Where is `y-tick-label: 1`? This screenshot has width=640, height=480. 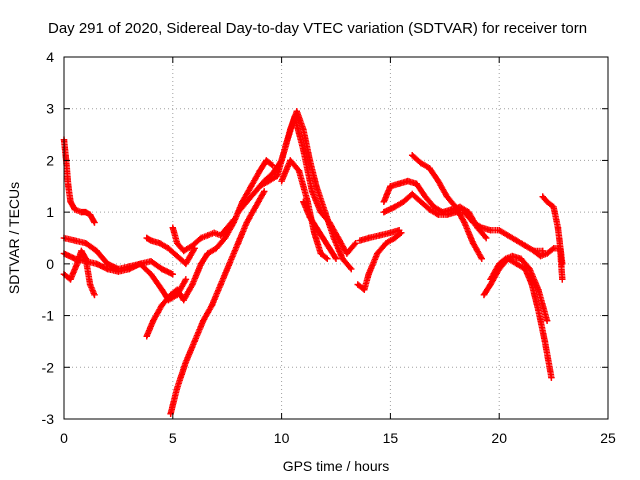
y-tick-label: 1 is located at coordinates (50, 212).